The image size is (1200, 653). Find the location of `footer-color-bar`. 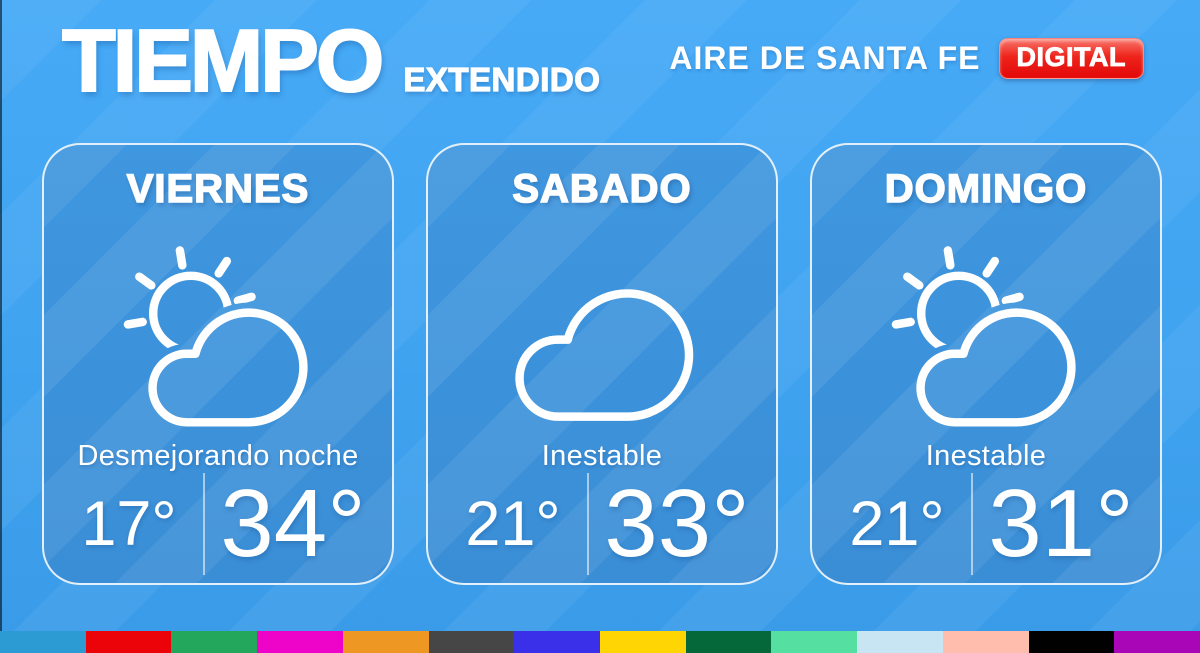

footer-color-bar is located at coordinates (600, 642).